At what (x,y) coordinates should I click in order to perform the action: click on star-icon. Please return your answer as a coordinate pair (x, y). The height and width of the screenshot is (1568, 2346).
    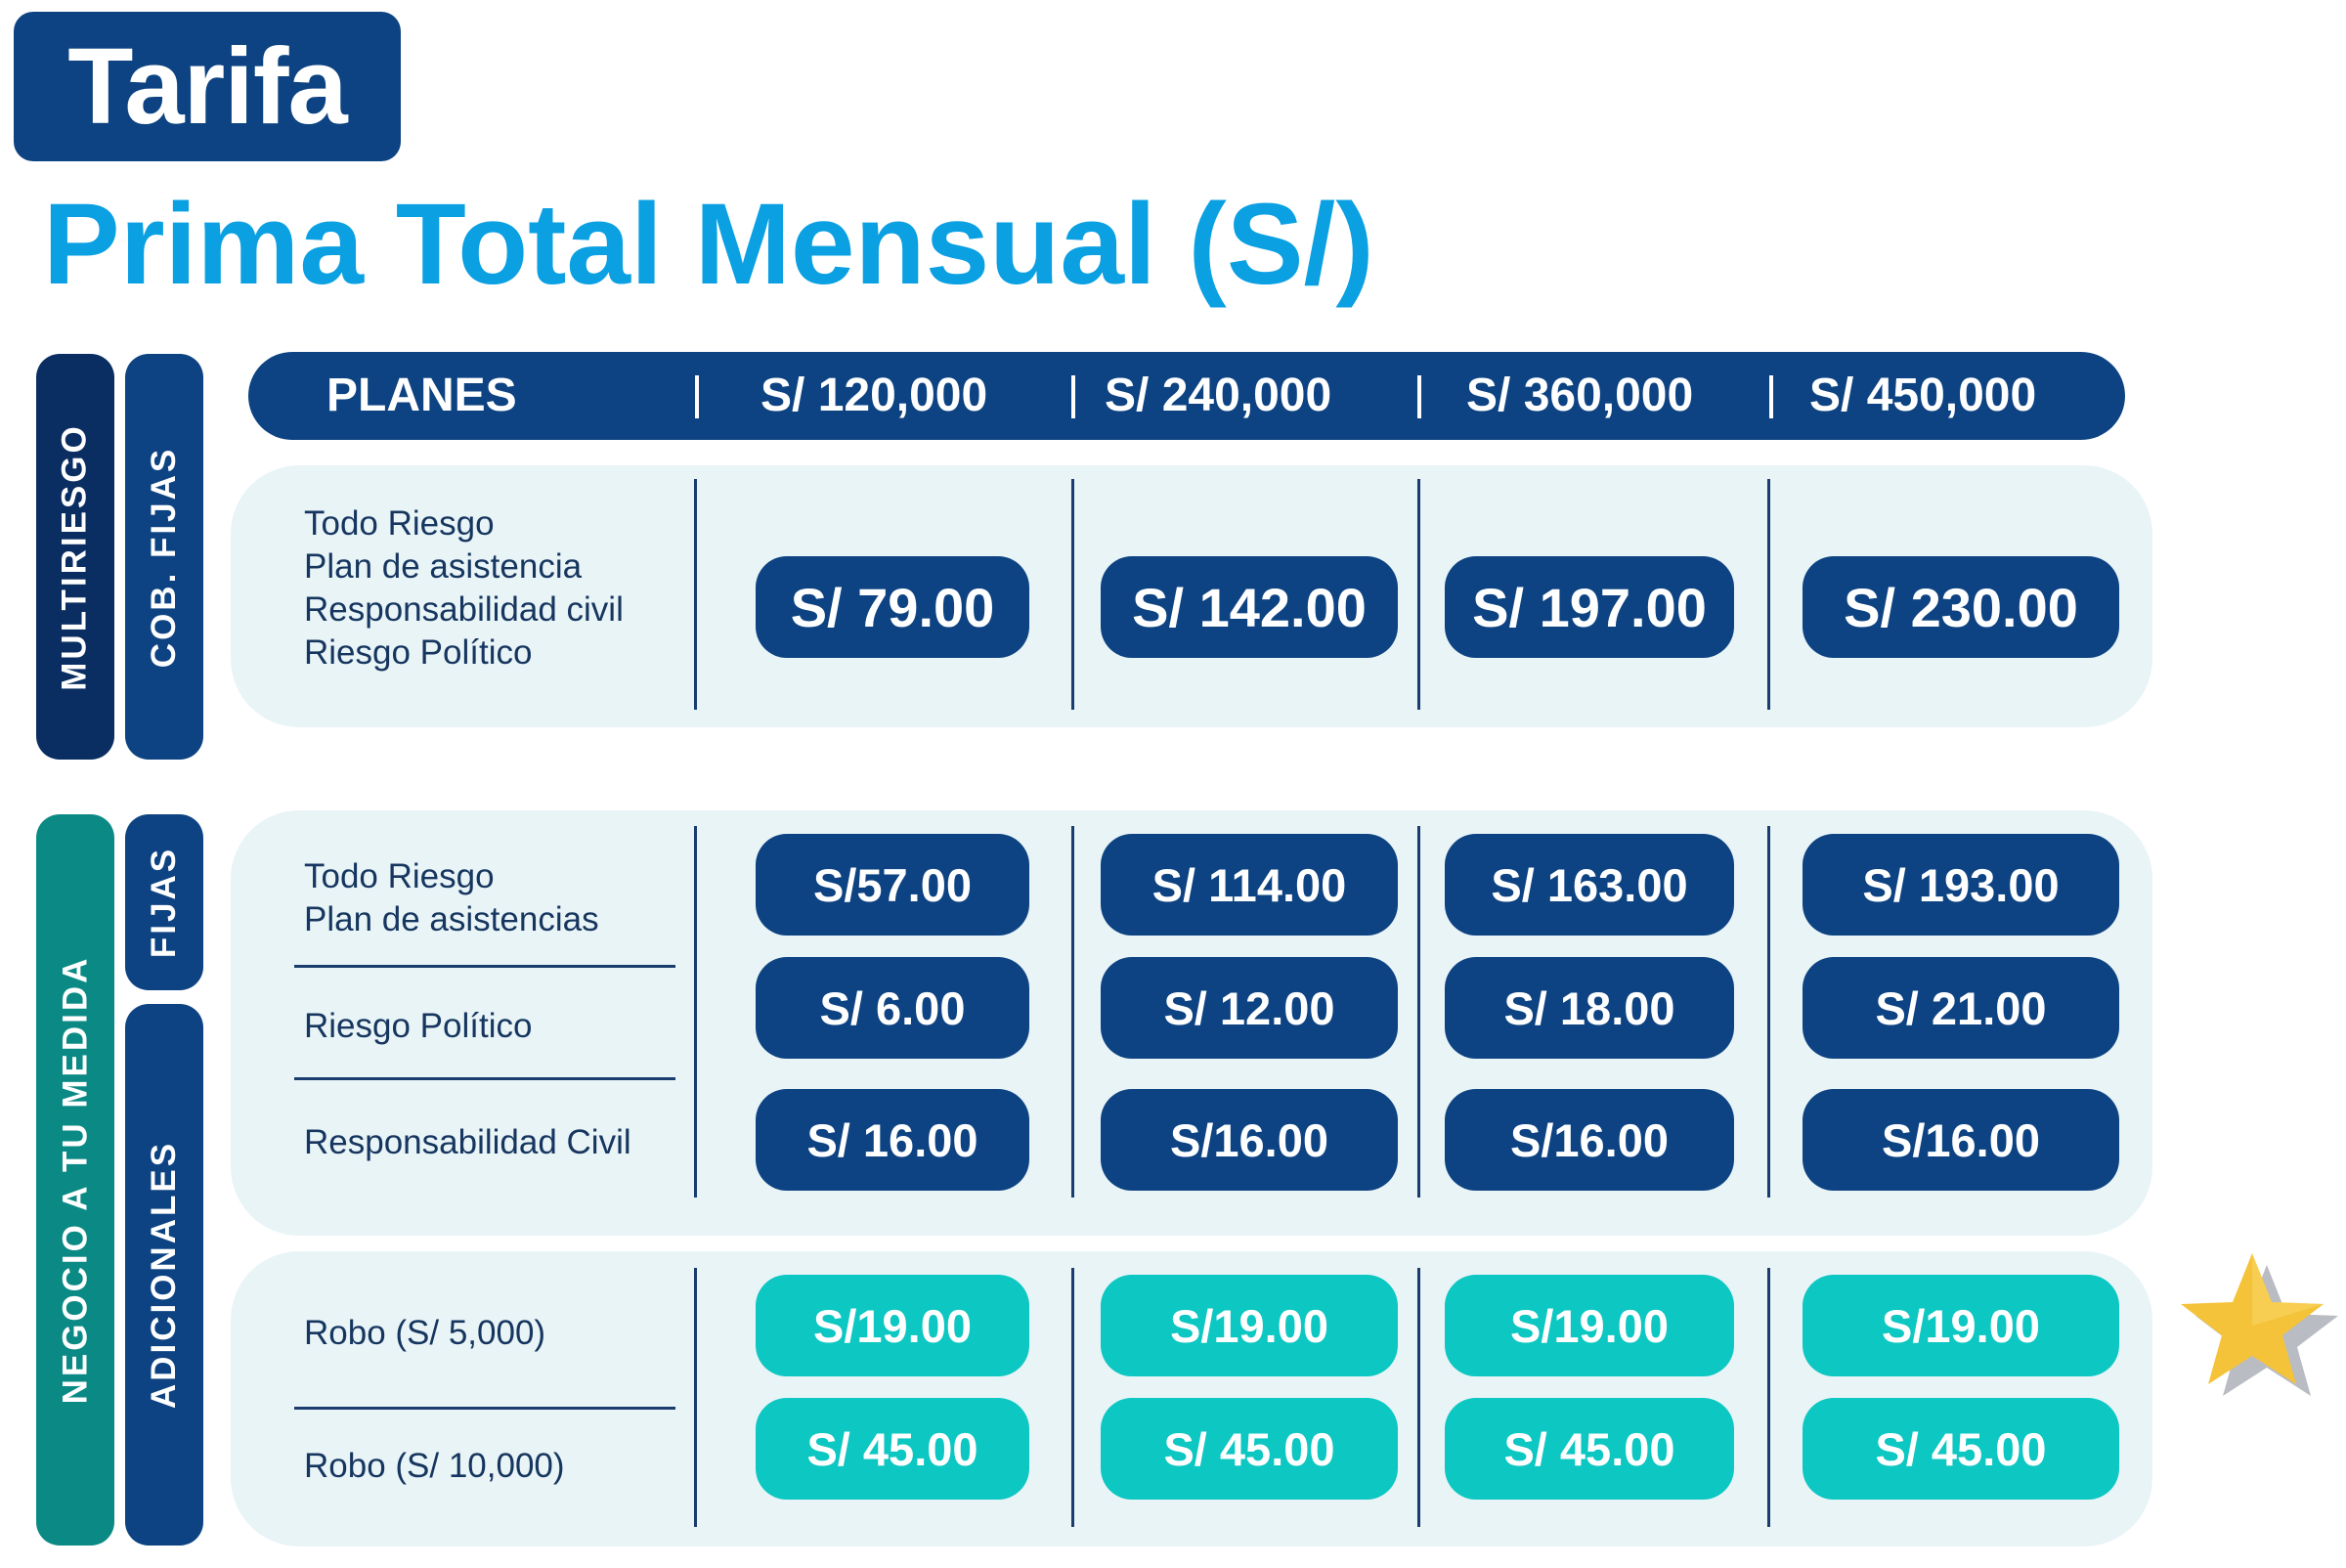
    Looking at the image, I should click on (2260, 1324).